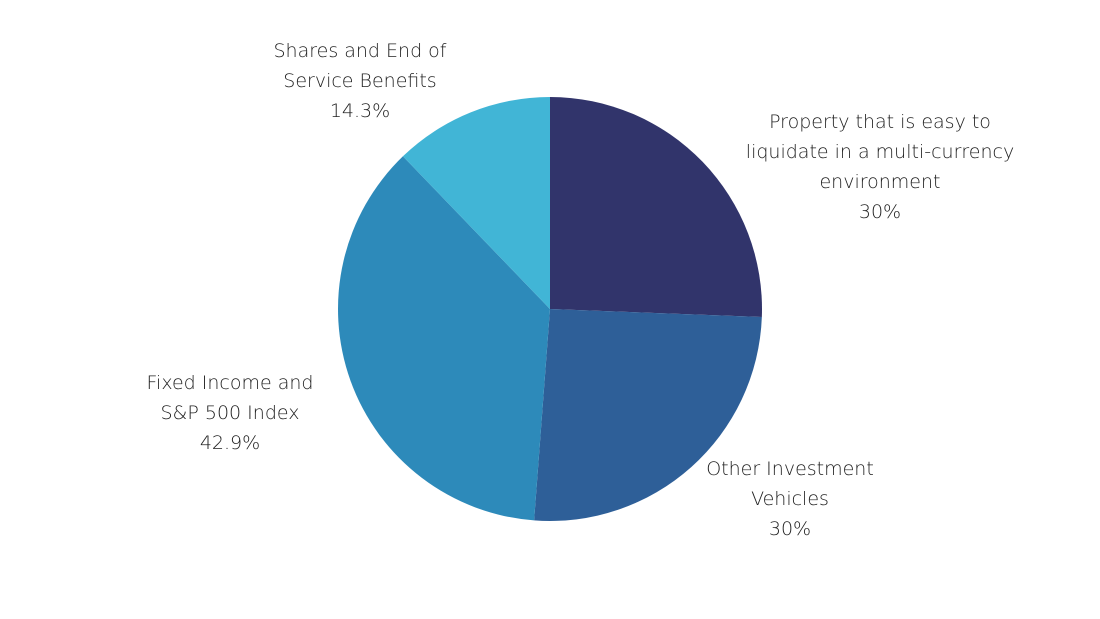  What do you see at coordinates (648, 415) in the screenshot?
I see `pie-slice-other` at bounding box center [648, 415].